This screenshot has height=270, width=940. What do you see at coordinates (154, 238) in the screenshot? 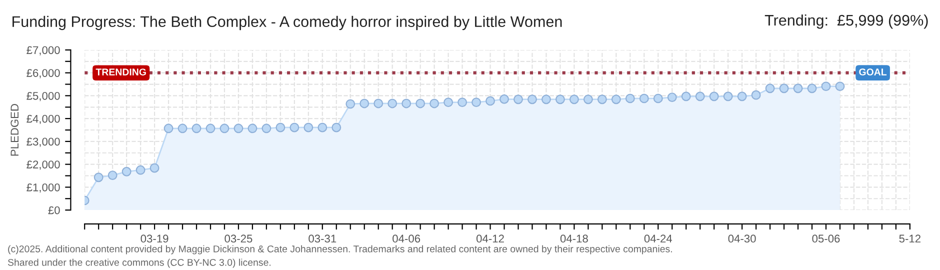
I see `x-tick-label: 03-19` at bounding box center [154, 238].